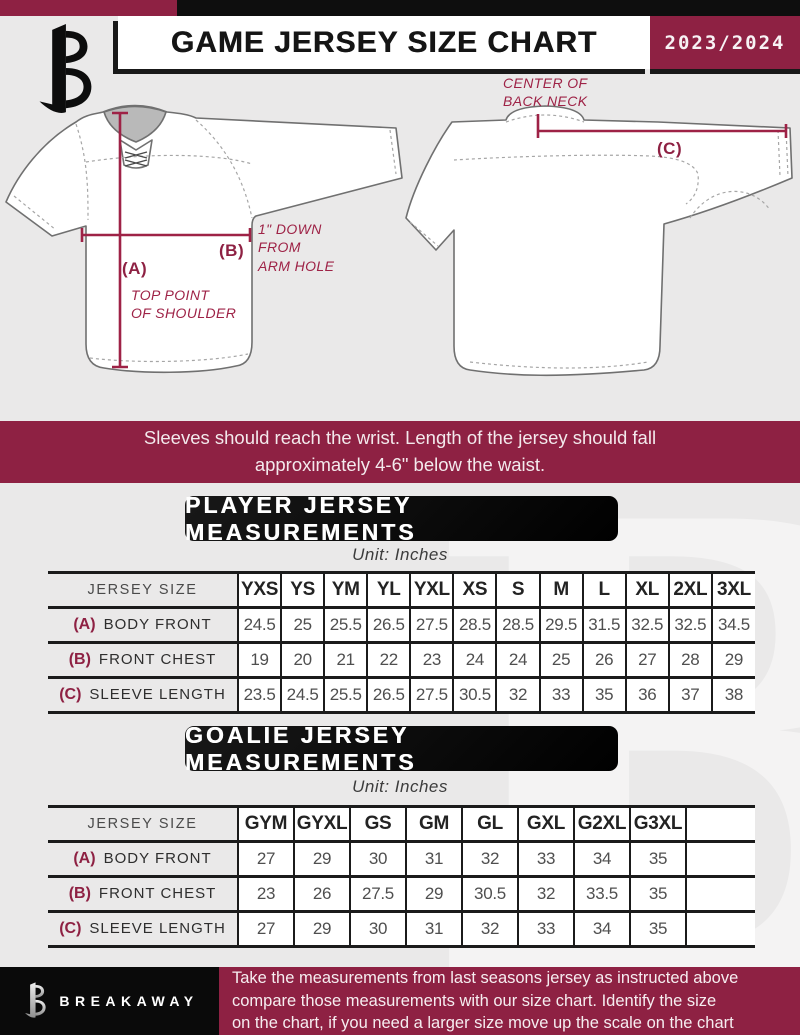 The image size is (800, 1035). Describe the element at coordinates (265, 824) in the screenshot. I see `size-column-header: GYM` at that location.